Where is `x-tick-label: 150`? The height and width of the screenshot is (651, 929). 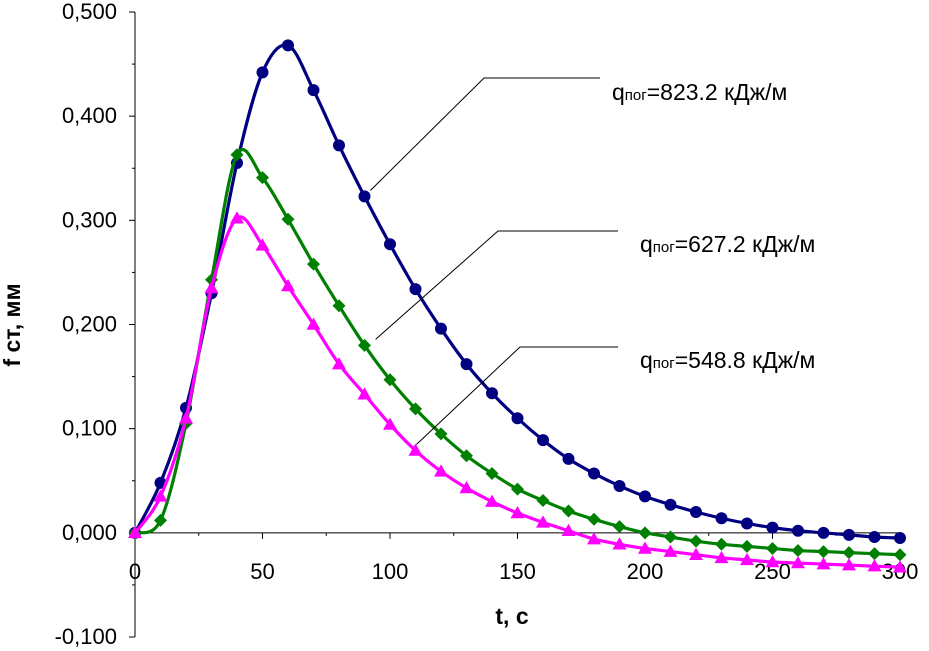 x-tick-label: 150 is located at coordinates (517, 571).